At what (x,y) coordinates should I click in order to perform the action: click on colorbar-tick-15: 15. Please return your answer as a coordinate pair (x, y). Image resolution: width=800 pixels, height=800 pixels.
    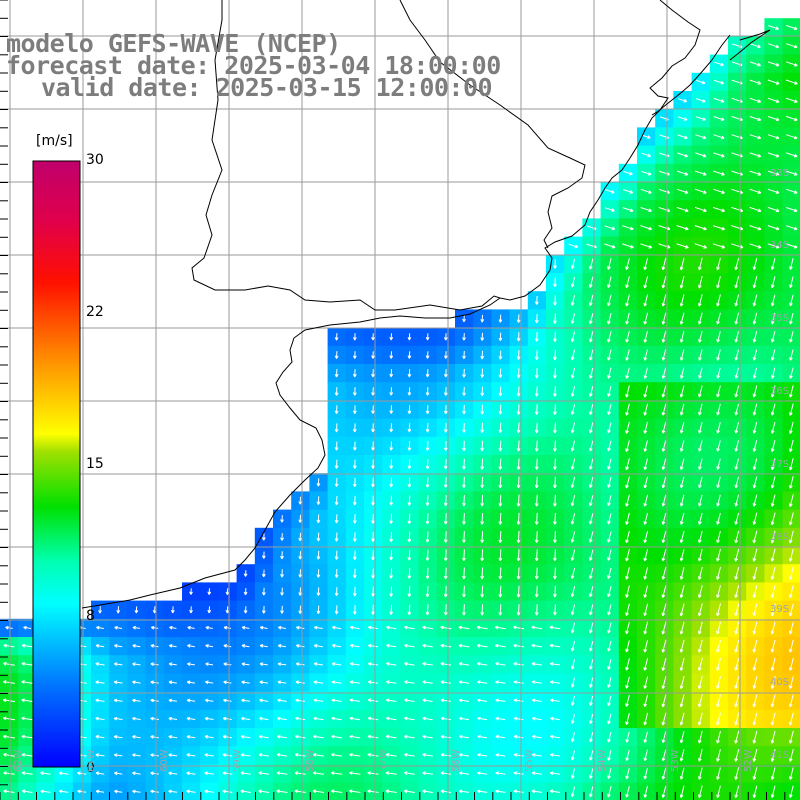
    Looking at the image, I should click on (95, 464).